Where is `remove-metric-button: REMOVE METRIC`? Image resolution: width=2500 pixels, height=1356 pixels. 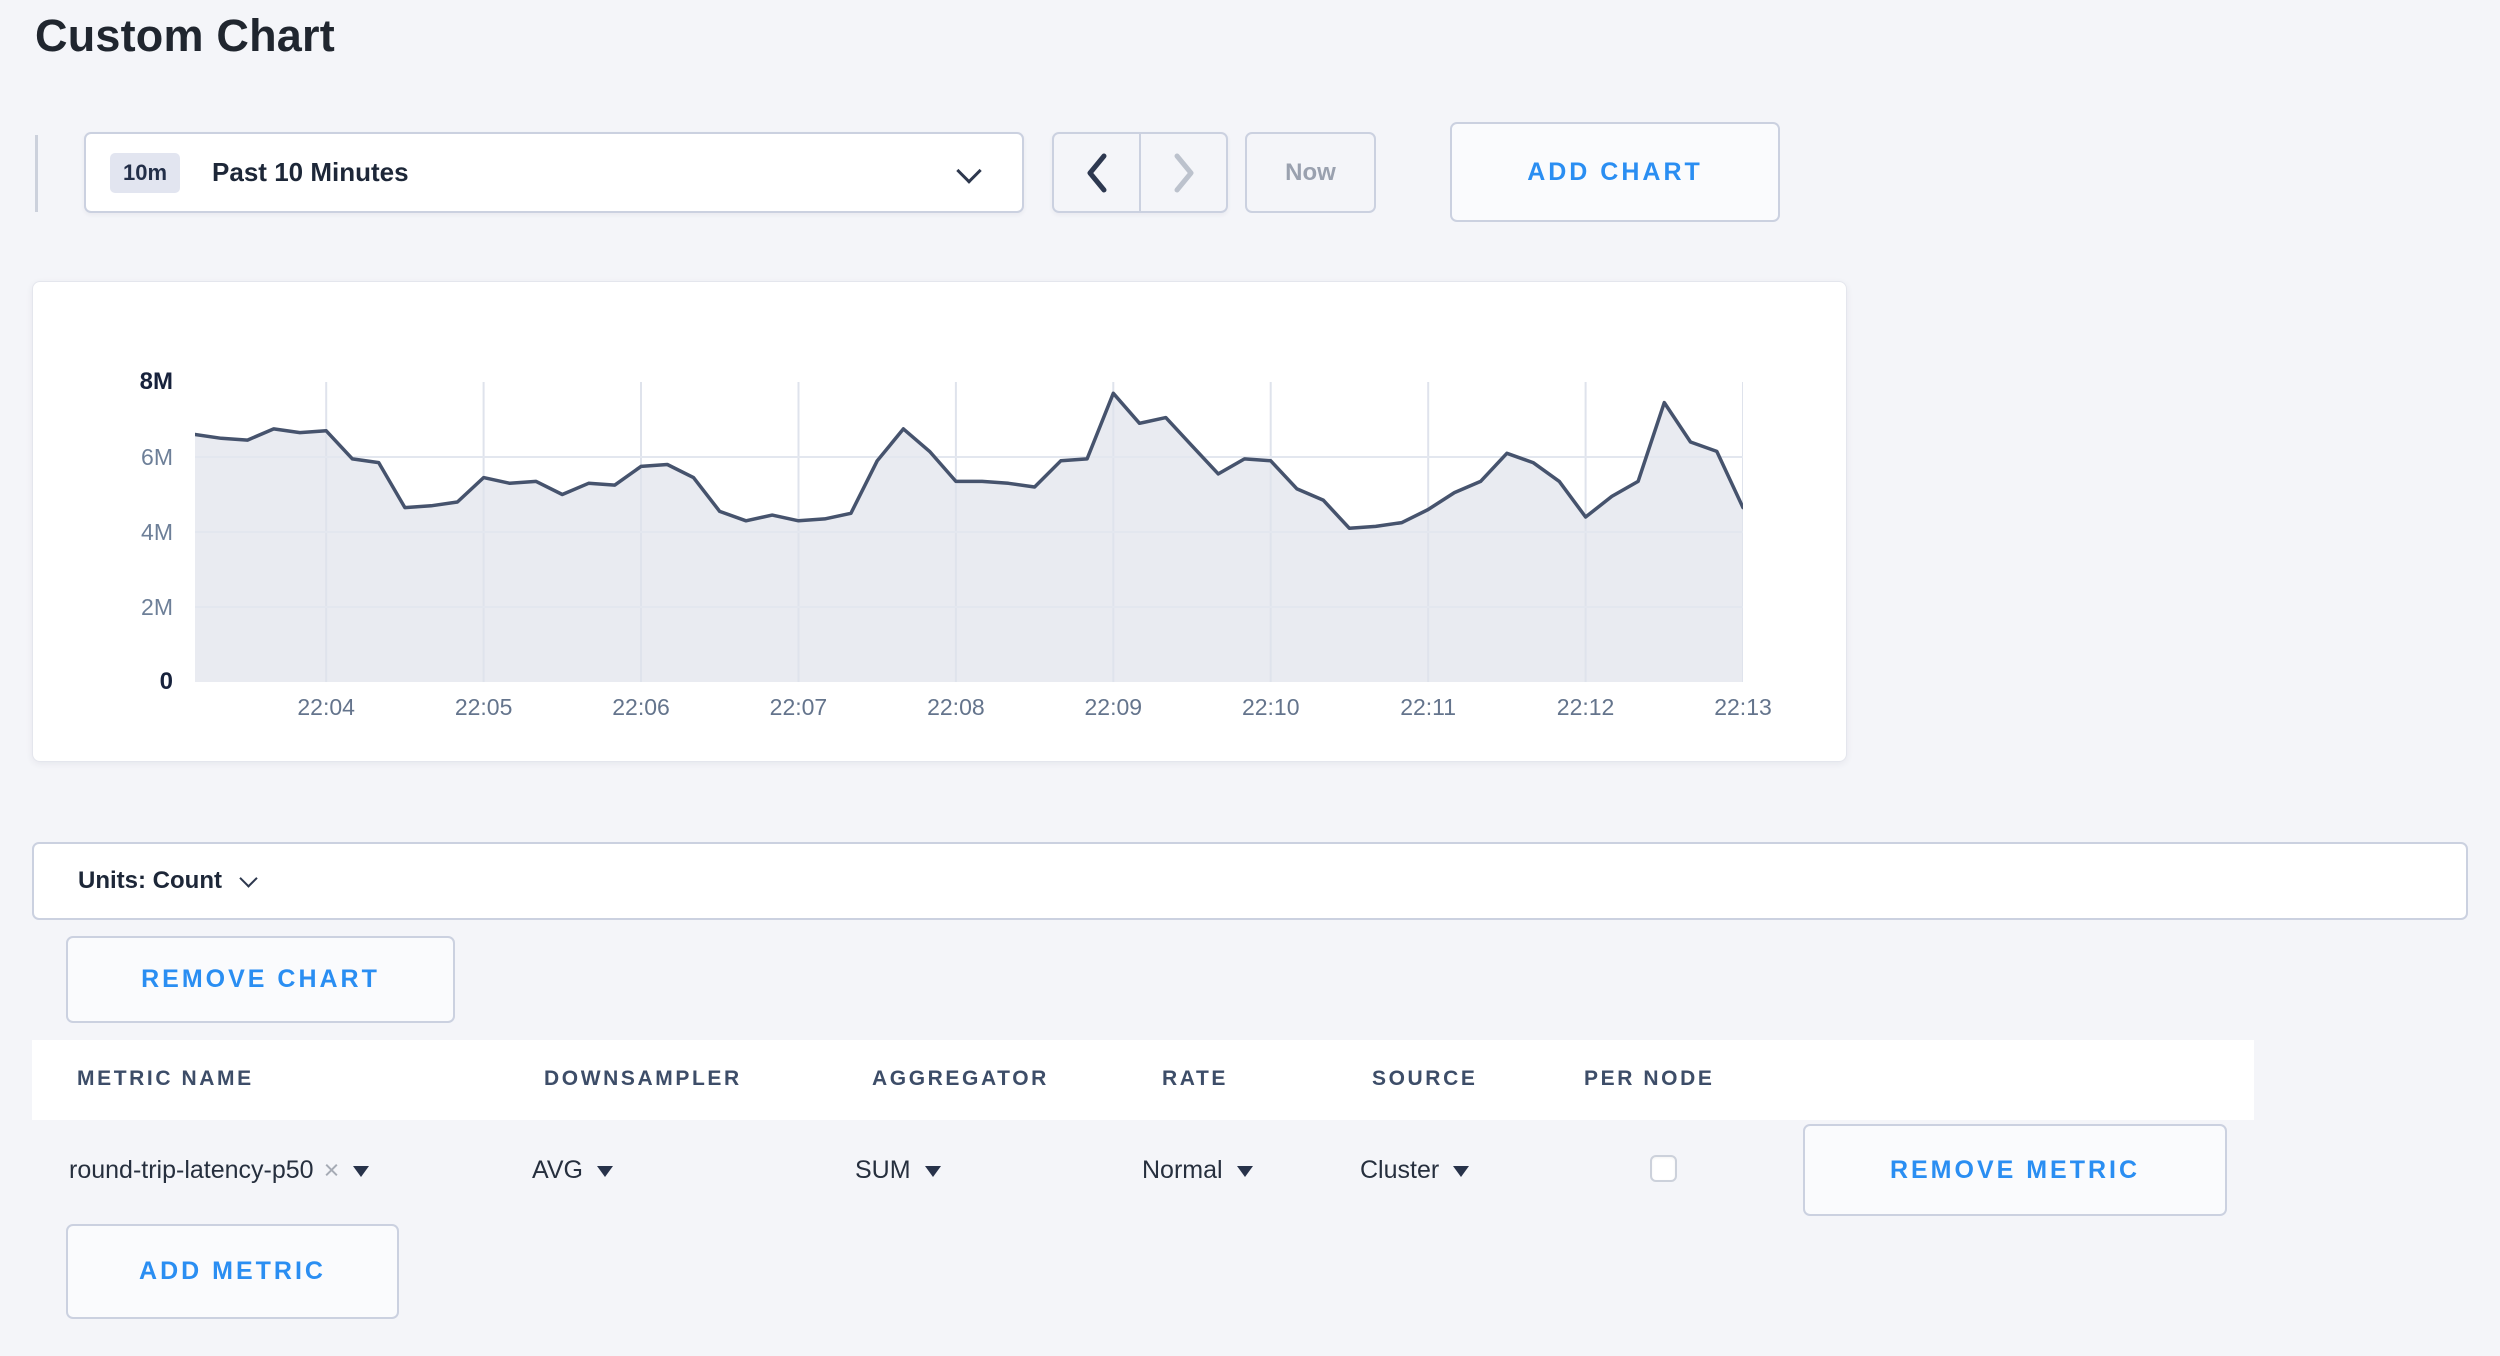
remove-metric-button: REMOVE METRIC is located at coordinates (2015, 1170).